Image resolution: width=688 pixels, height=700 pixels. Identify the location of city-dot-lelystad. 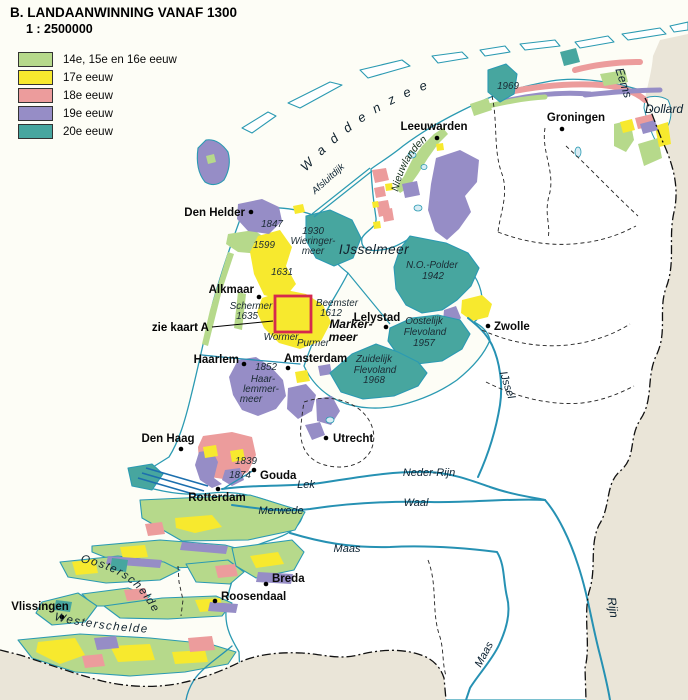
(386, 327).